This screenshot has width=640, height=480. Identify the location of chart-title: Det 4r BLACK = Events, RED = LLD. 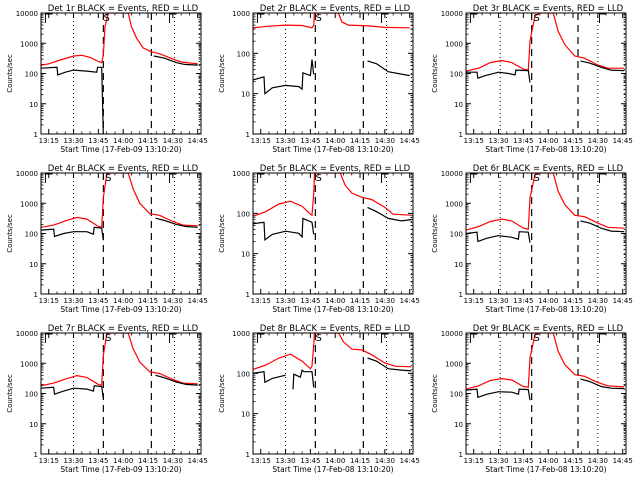
(123, 169).